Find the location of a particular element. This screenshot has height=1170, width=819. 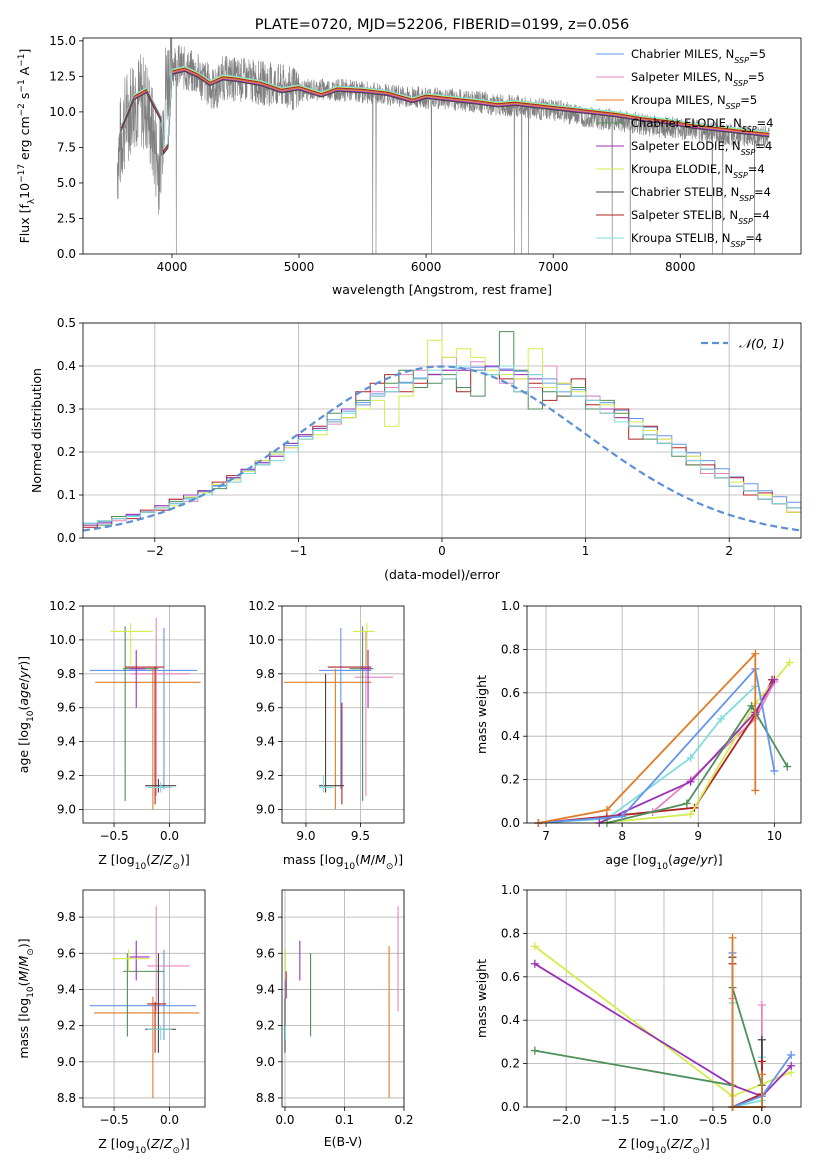

mass-vs-EBV-ytick-label: 9.4 is located at coordinates (265, 989).